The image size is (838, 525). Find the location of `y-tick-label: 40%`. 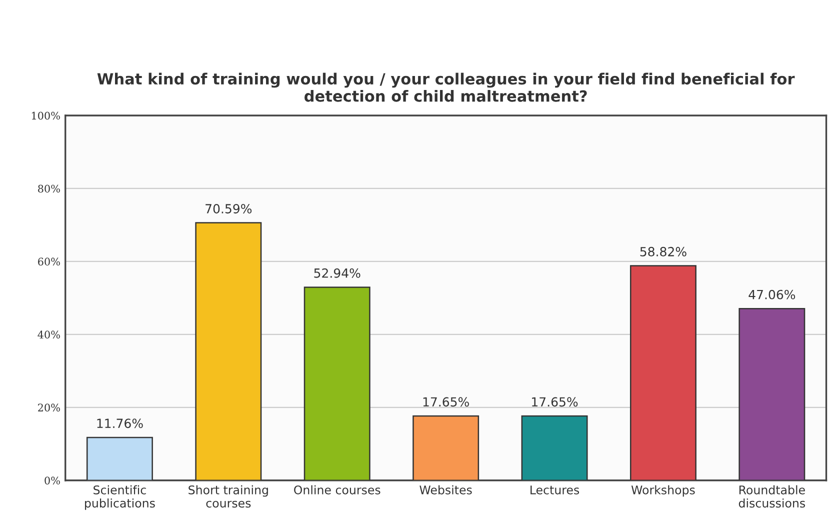

y-tick-label: 40% is located at coordinates (49, 334).